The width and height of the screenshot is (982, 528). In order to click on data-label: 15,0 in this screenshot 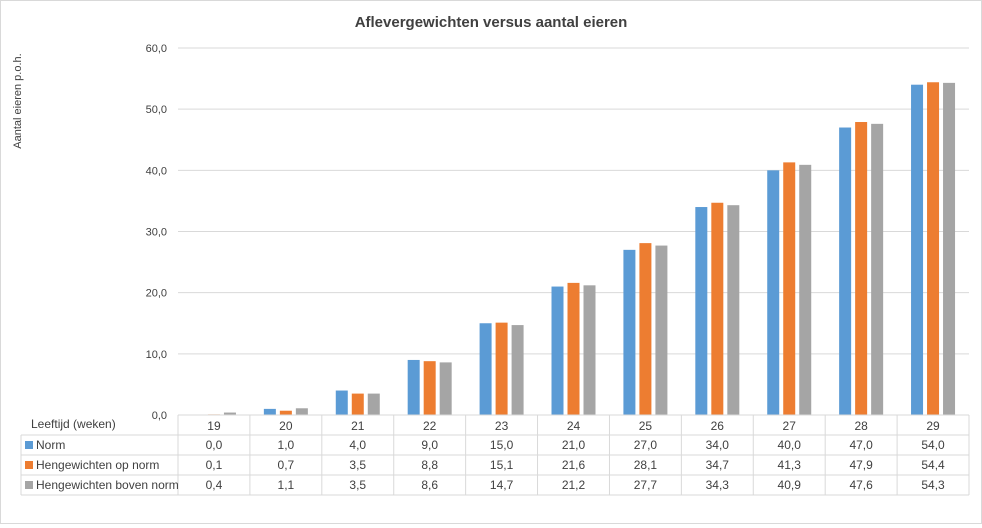, I will do `click(502, 445)`.